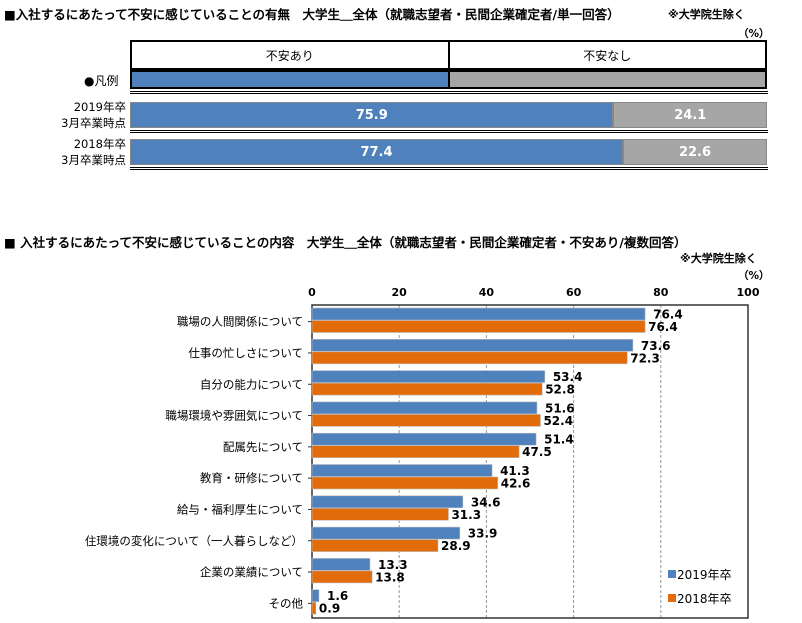 The height and width of the screenshot is (623, 802). What do you see at coordinates (194, 541) in the screenshot?
I see `category-label: 住環境の変化について（一人暮らしなど）` at bounding box center [194, 541].